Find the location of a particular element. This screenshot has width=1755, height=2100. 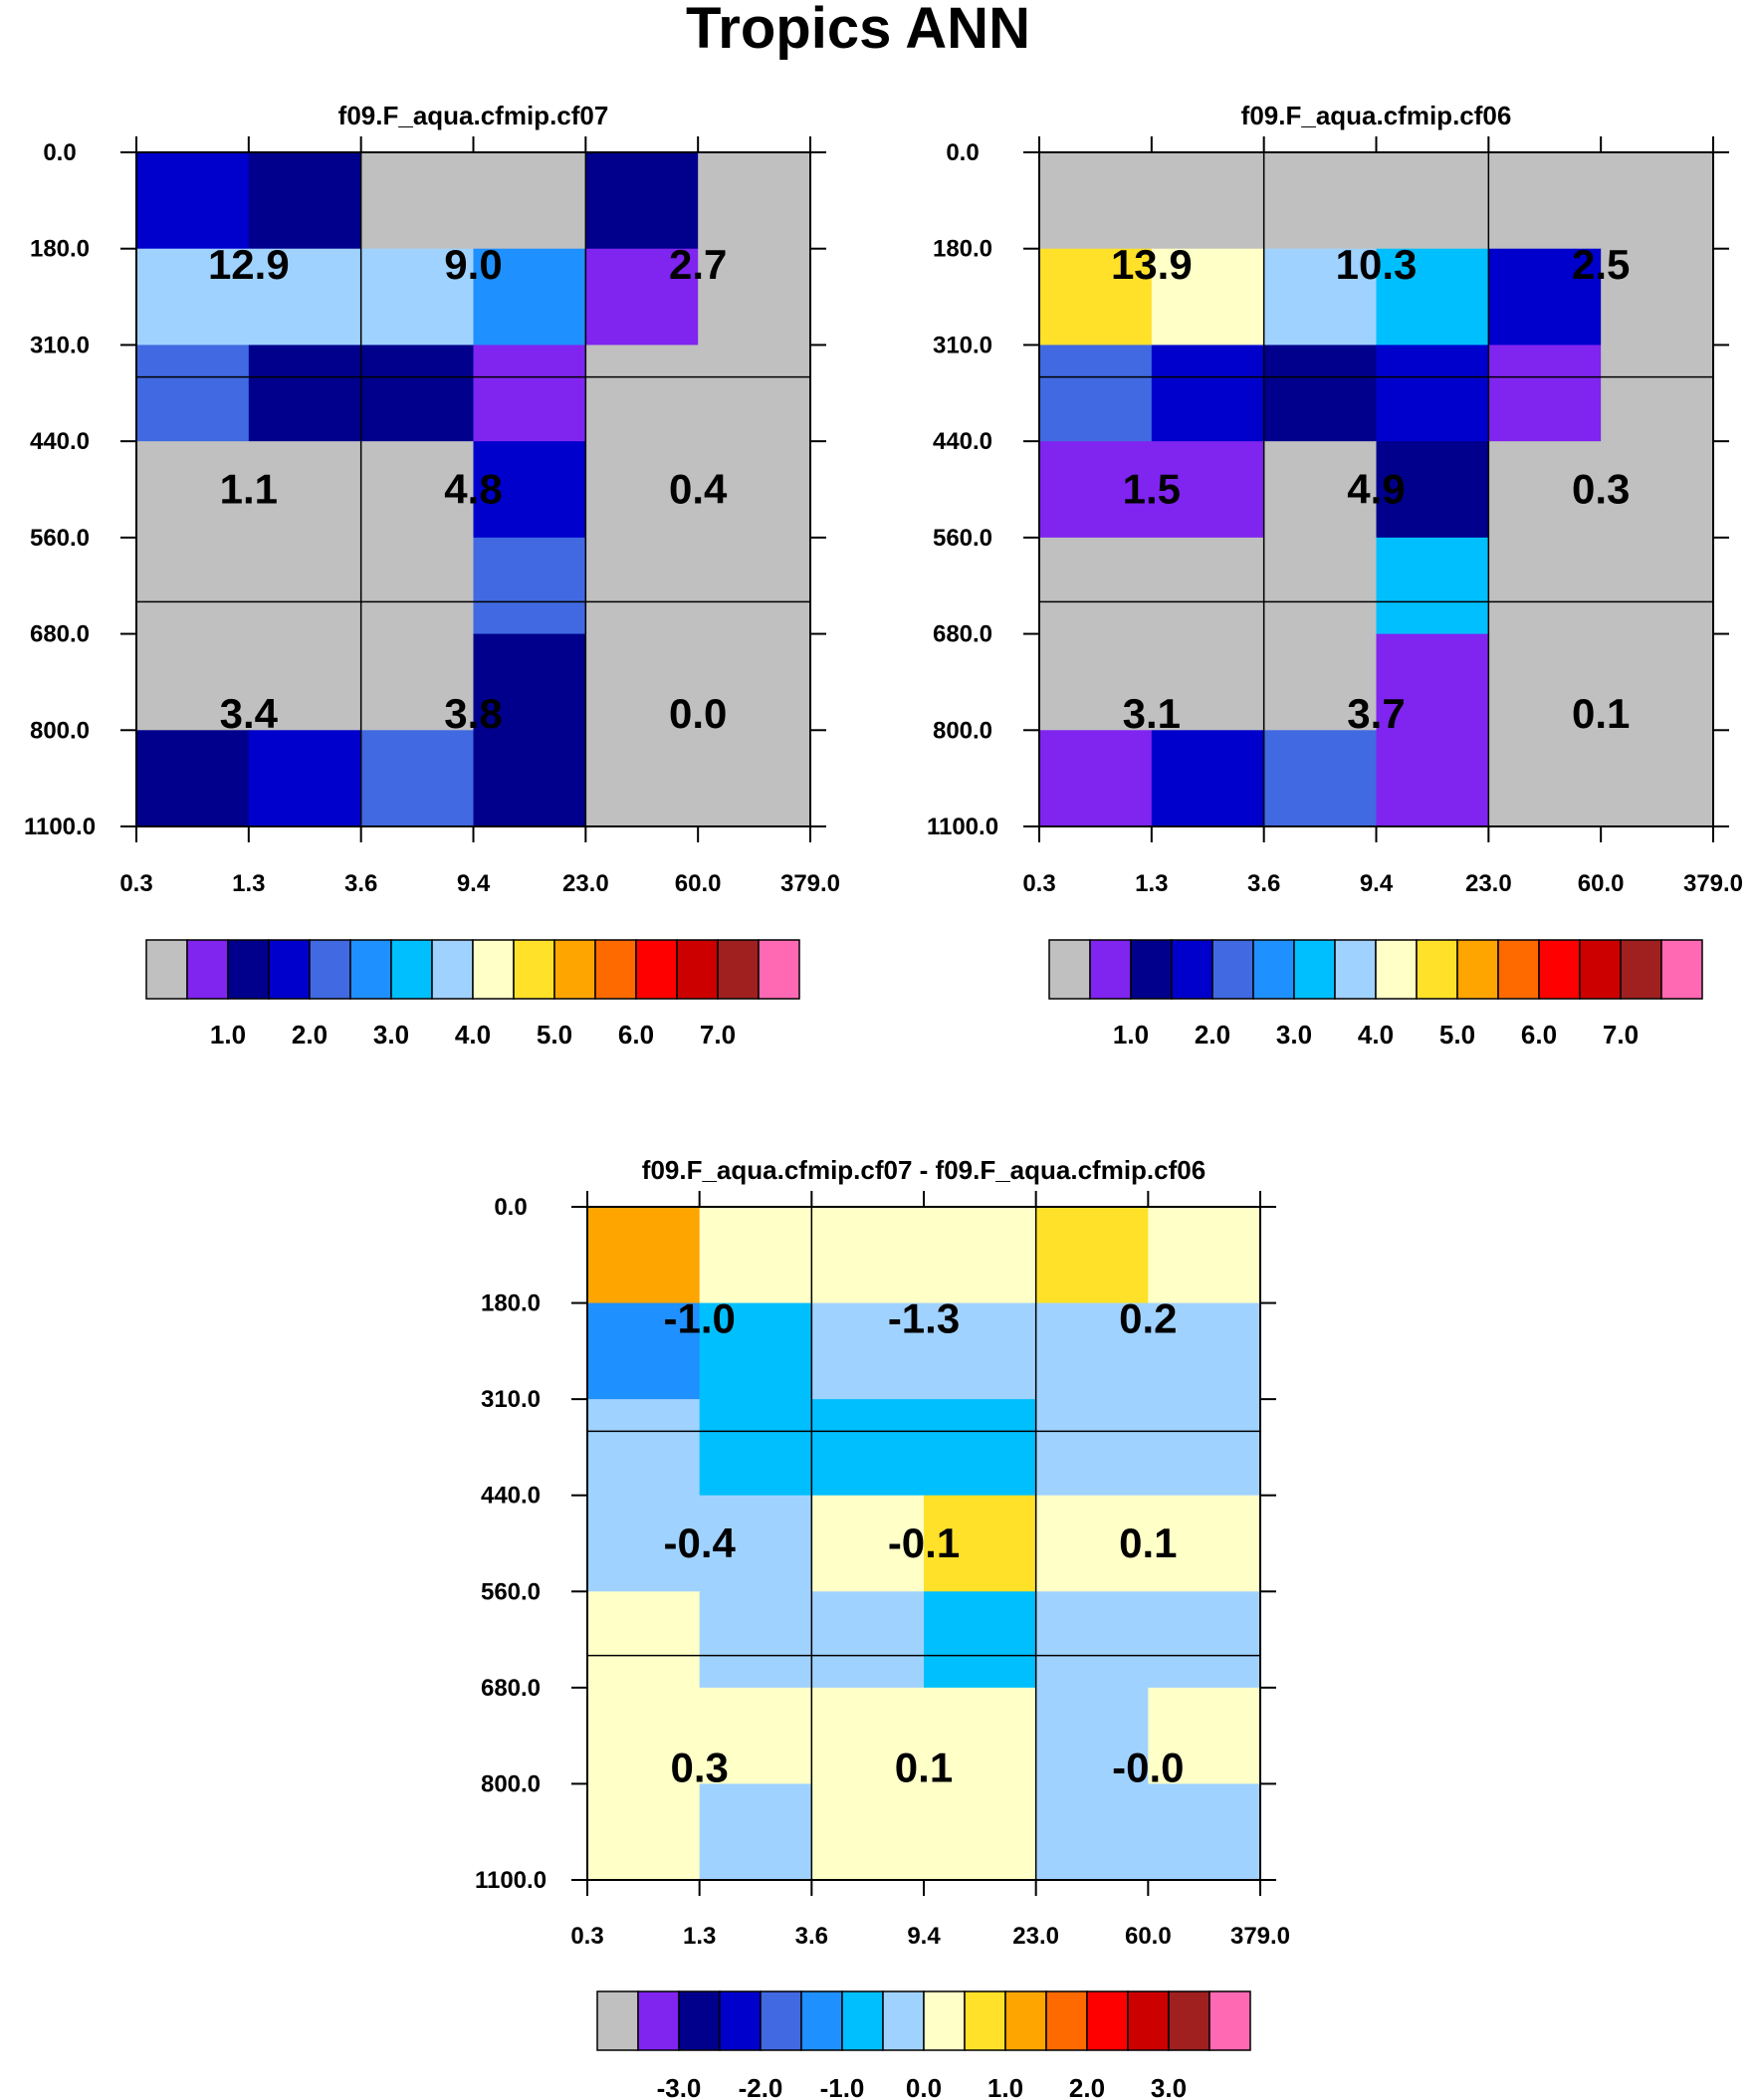

panel-title: f09.F_aqua.cfmip.cf07 is located at coordinates (473, 115).